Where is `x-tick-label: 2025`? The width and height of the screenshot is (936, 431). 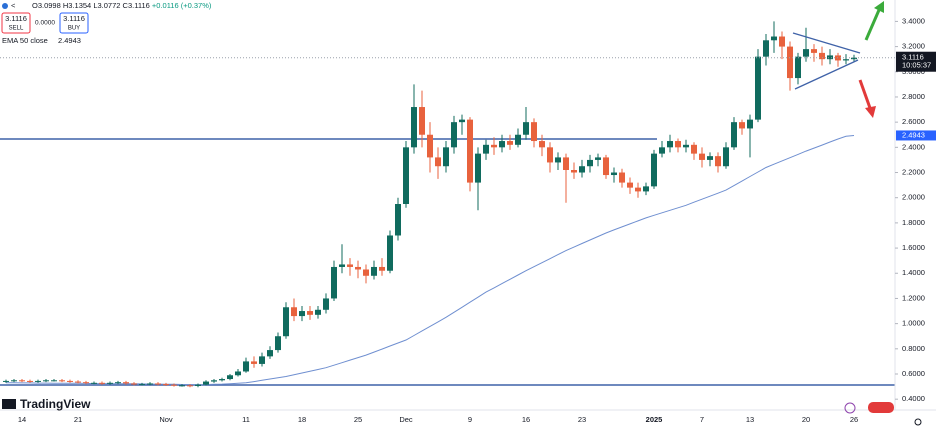
x-tick-label: 2025 is located at coordinates (654, 419).